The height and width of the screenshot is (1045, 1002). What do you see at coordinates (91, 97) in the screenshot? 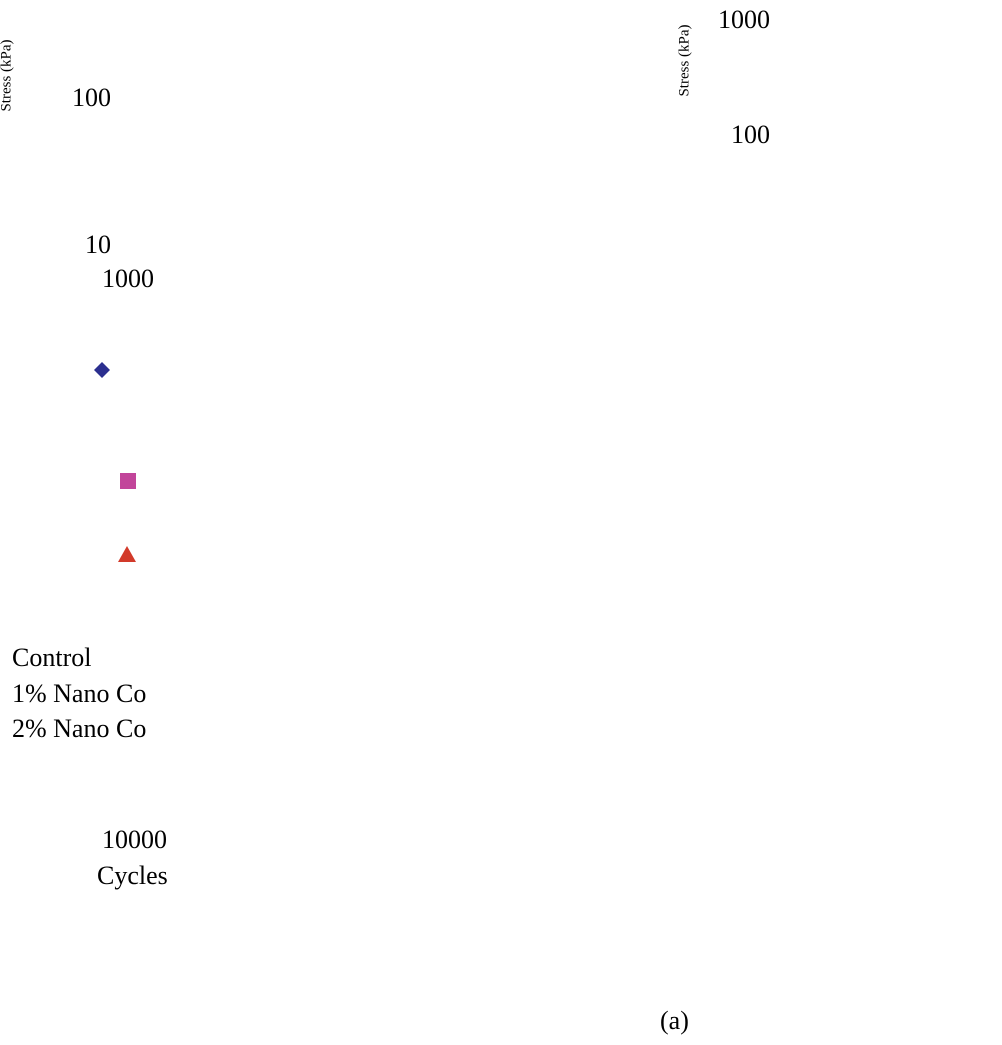
I see `y-tick-label-100-left: 100` at bounding box center [91, 97].